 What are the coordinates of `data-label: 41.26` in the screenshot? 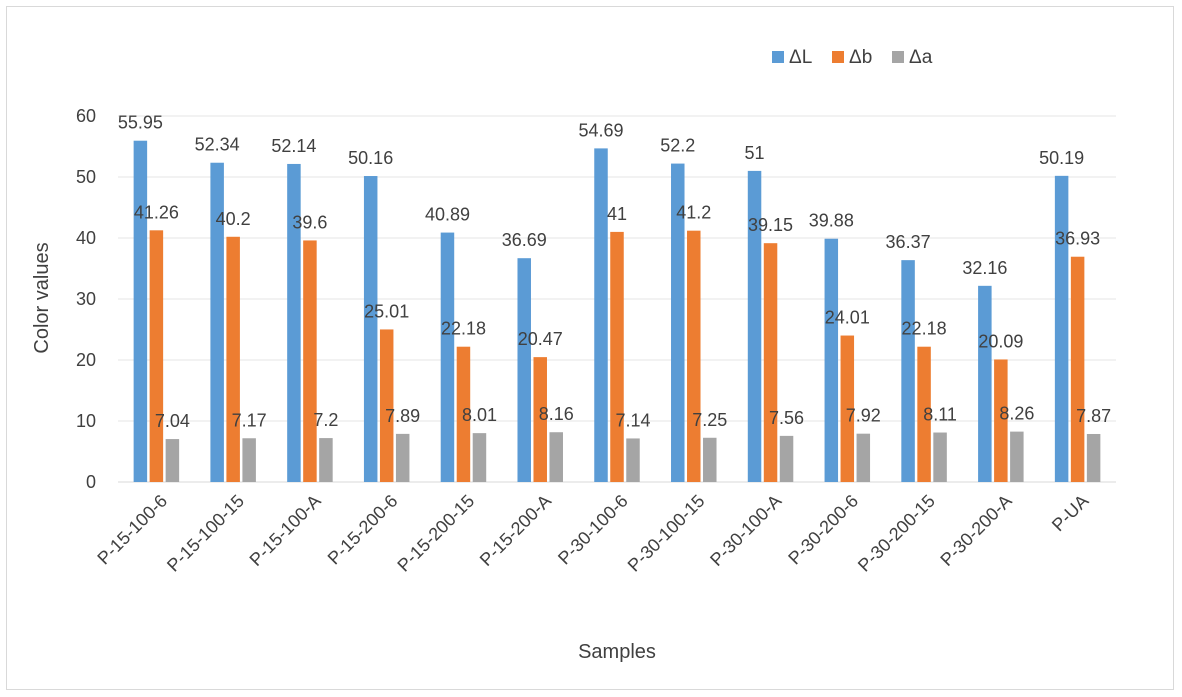 It's located at (156, 212).